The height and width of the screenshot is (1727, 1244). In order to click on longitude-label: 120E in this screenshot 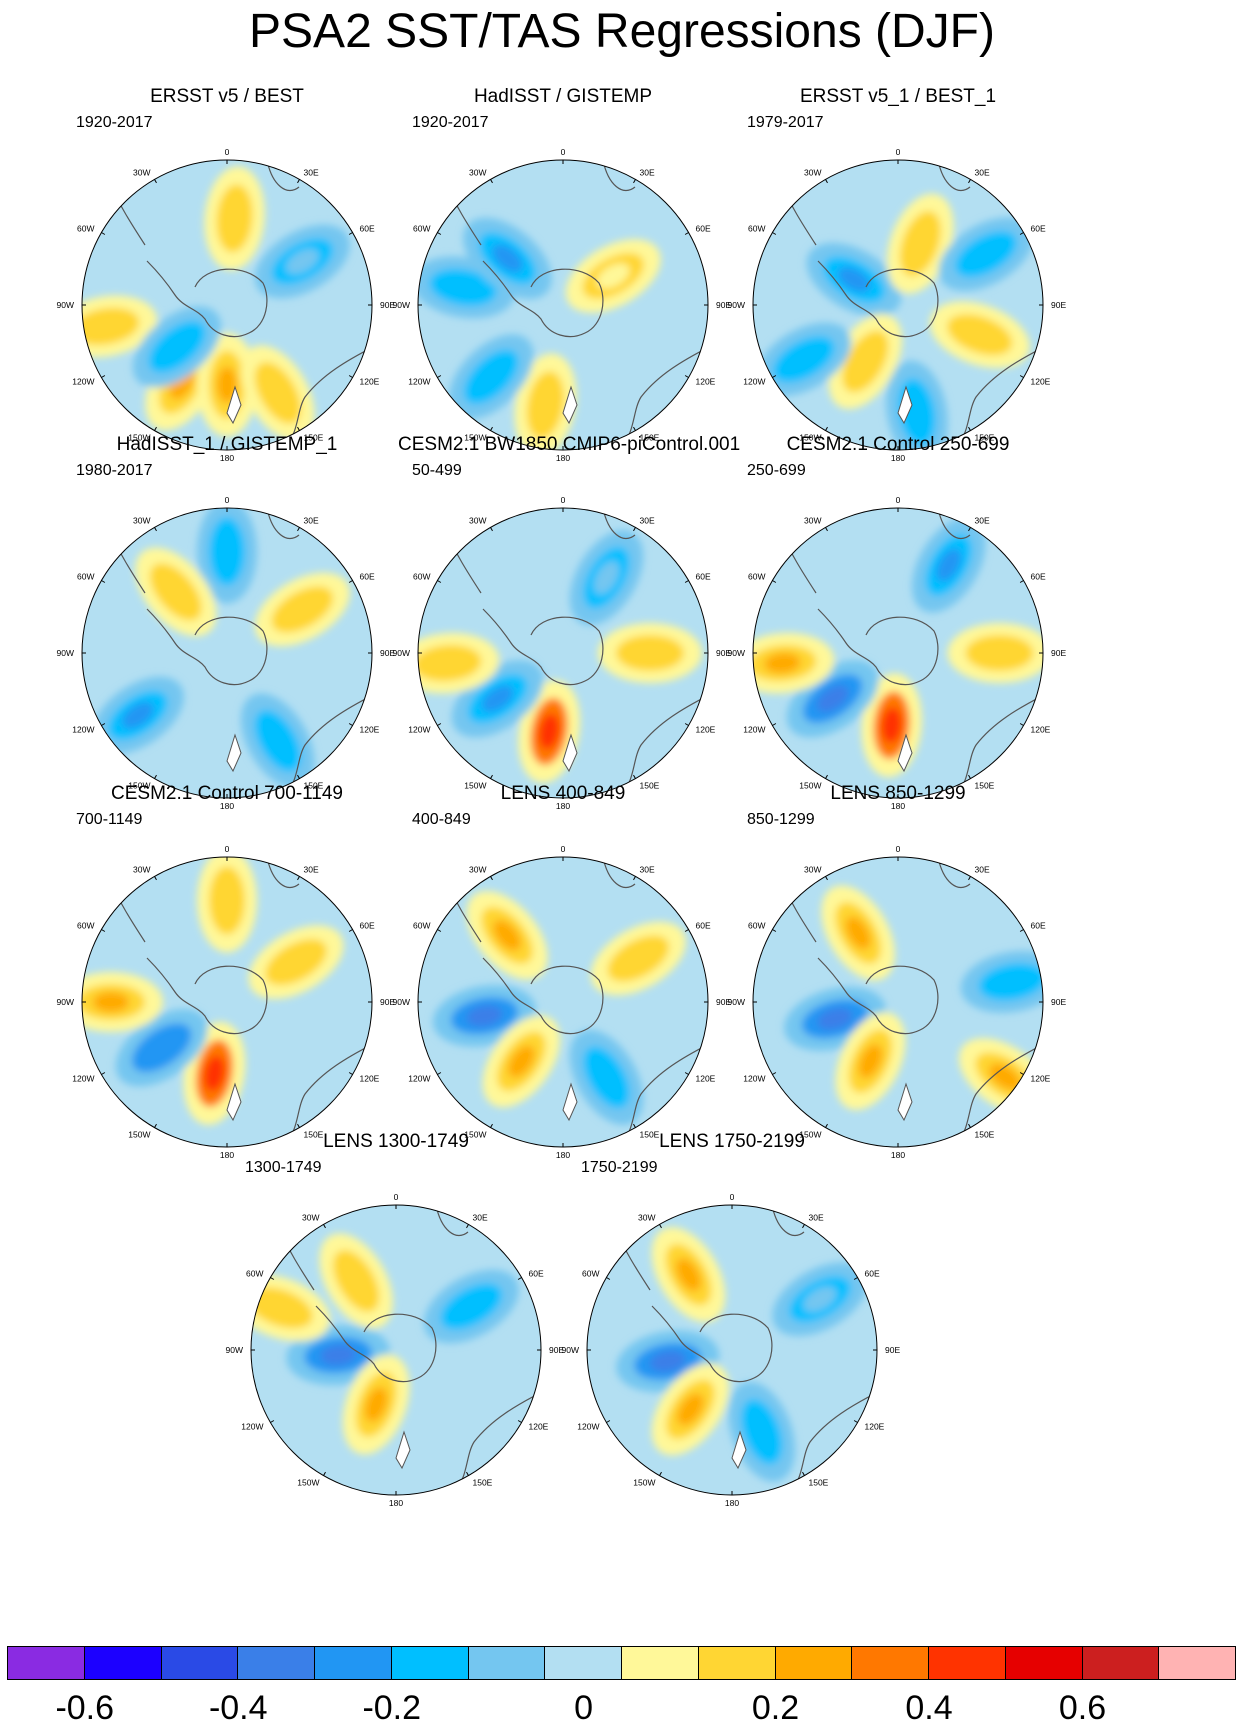, I will do `click(875, 1427)`.